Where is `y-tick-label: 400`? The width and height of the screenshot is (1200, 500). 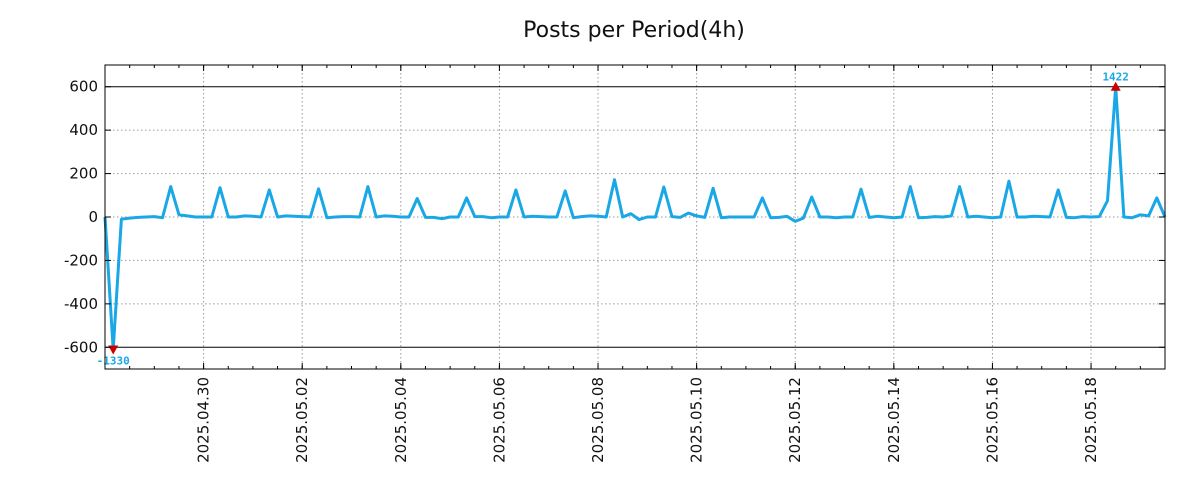 y-tick-label: 400 is located at coordinates (83, 130).